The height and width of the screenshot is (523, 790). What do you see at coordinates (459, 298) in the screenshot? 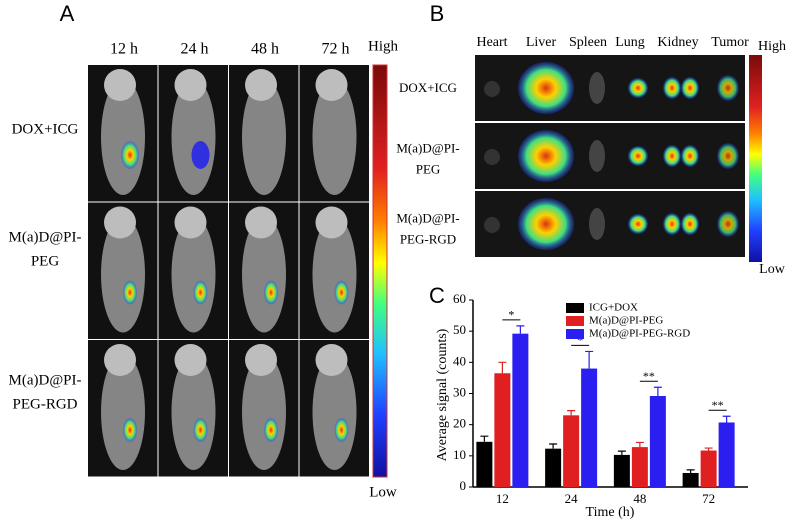
I see `y-tick-label: 60` at bounding box center [459, 298].